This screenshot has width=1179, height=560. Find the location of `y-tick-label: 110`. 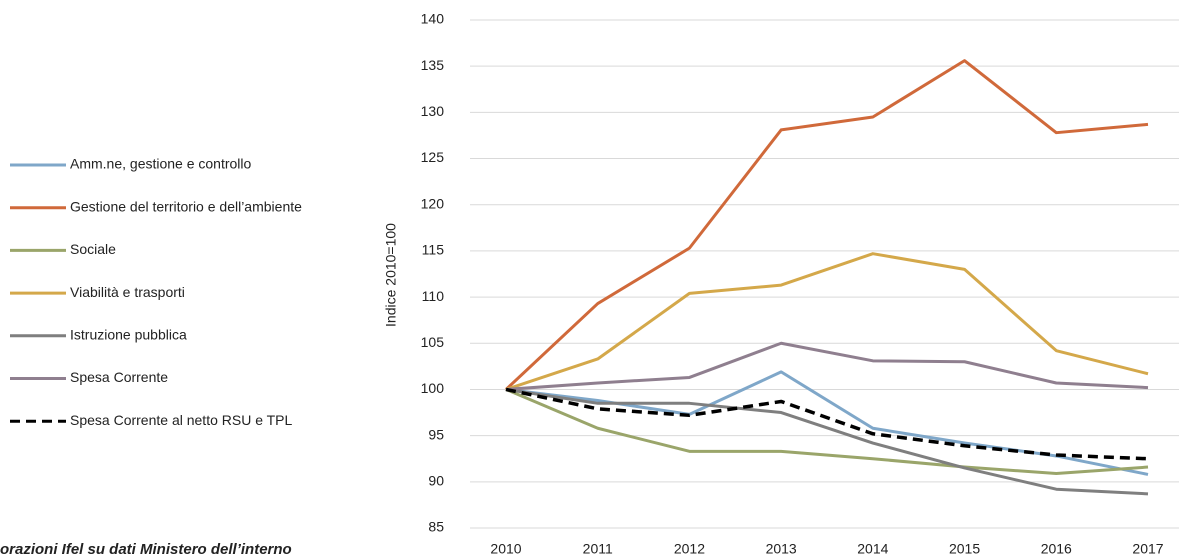

y-tick-label: 110 is located at coordinates (433, 296).